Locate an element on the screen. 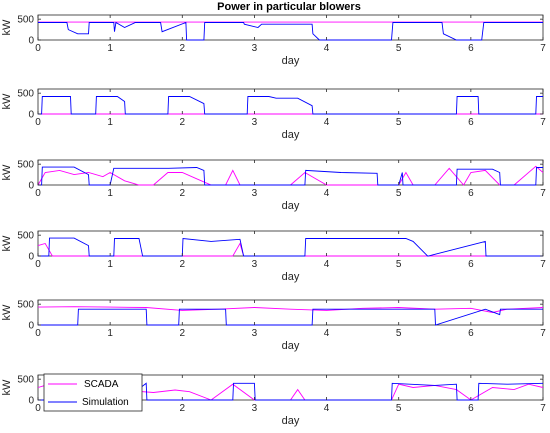 The height and width of the screenshot is (433, 550). legend-label-scada: SCADA is located at coordinates (101, 384).